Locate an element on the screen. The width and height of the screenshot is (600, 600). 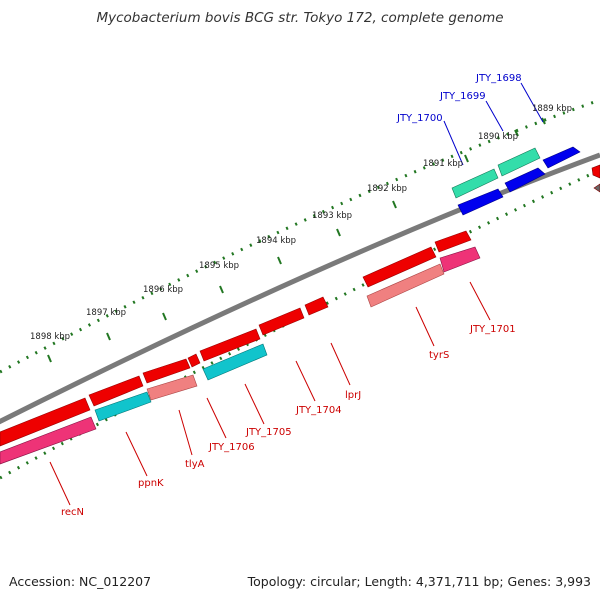
cds-jty1698 is located at coordinates (561, 157).